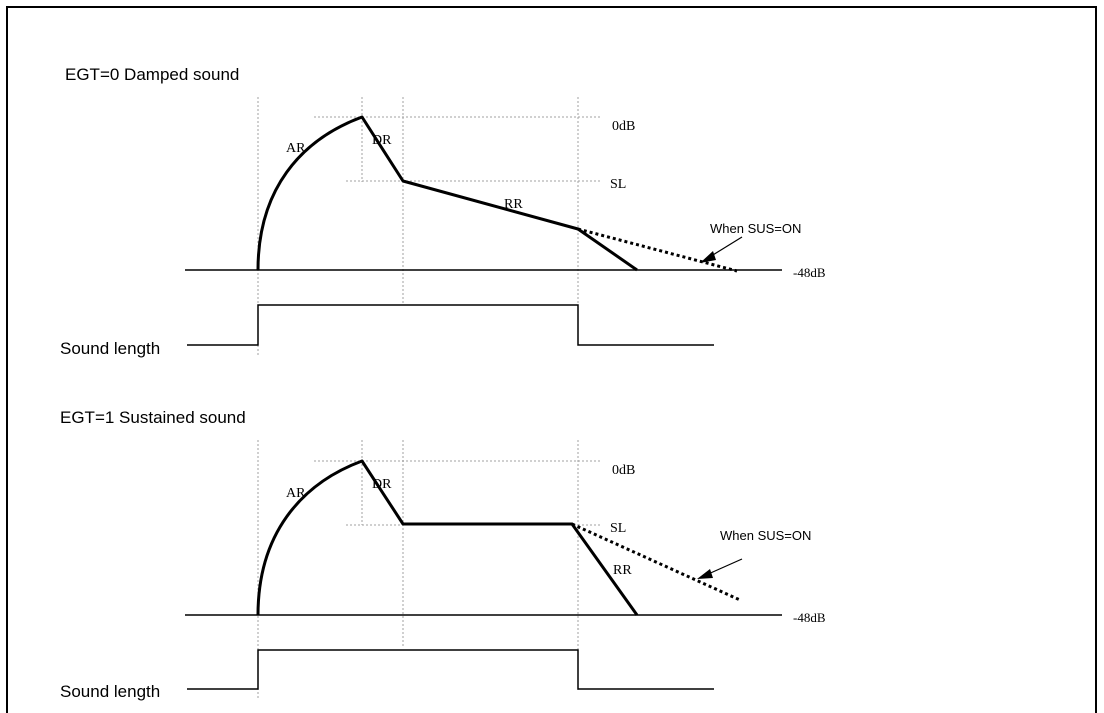 The image size is (1104, 713). Describe the element at coordinates (152, 74) in the screenshot. I see `panel-title: EGT=0 Damped sound` at that location.